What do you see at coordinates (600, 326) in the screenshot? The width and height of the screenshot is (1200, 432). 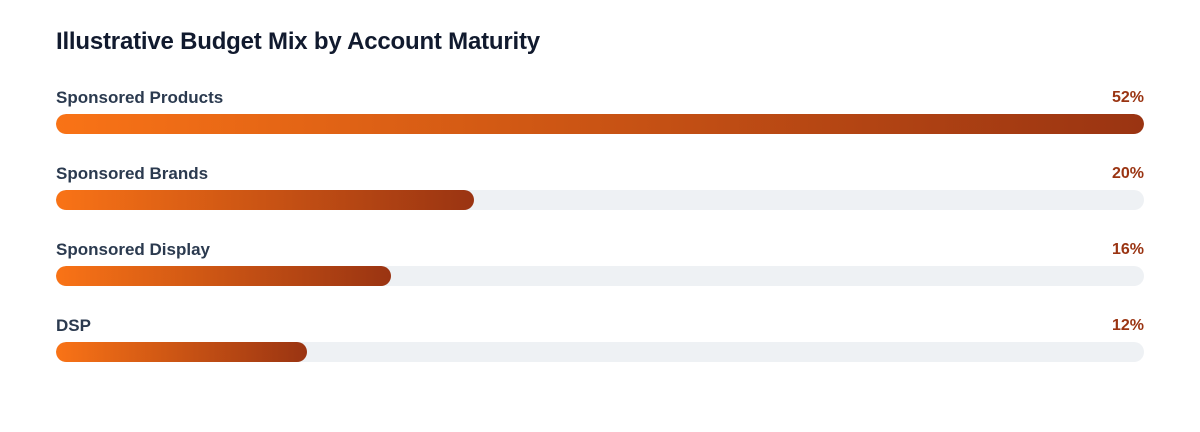 I see `bar-row-header: DSP 12%` at bounding box center [600, 326].